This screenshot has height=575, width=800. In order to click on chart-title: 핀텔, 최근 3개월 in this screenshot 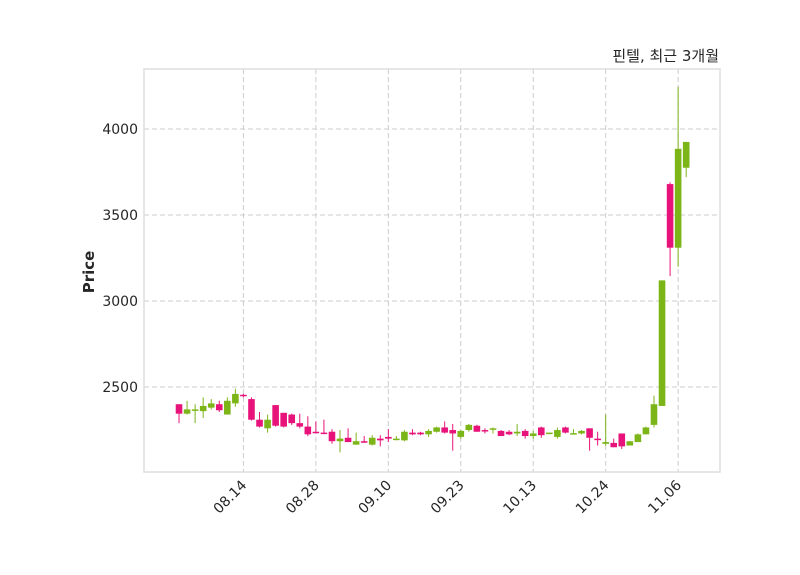, I will do `click(665, 56)`.